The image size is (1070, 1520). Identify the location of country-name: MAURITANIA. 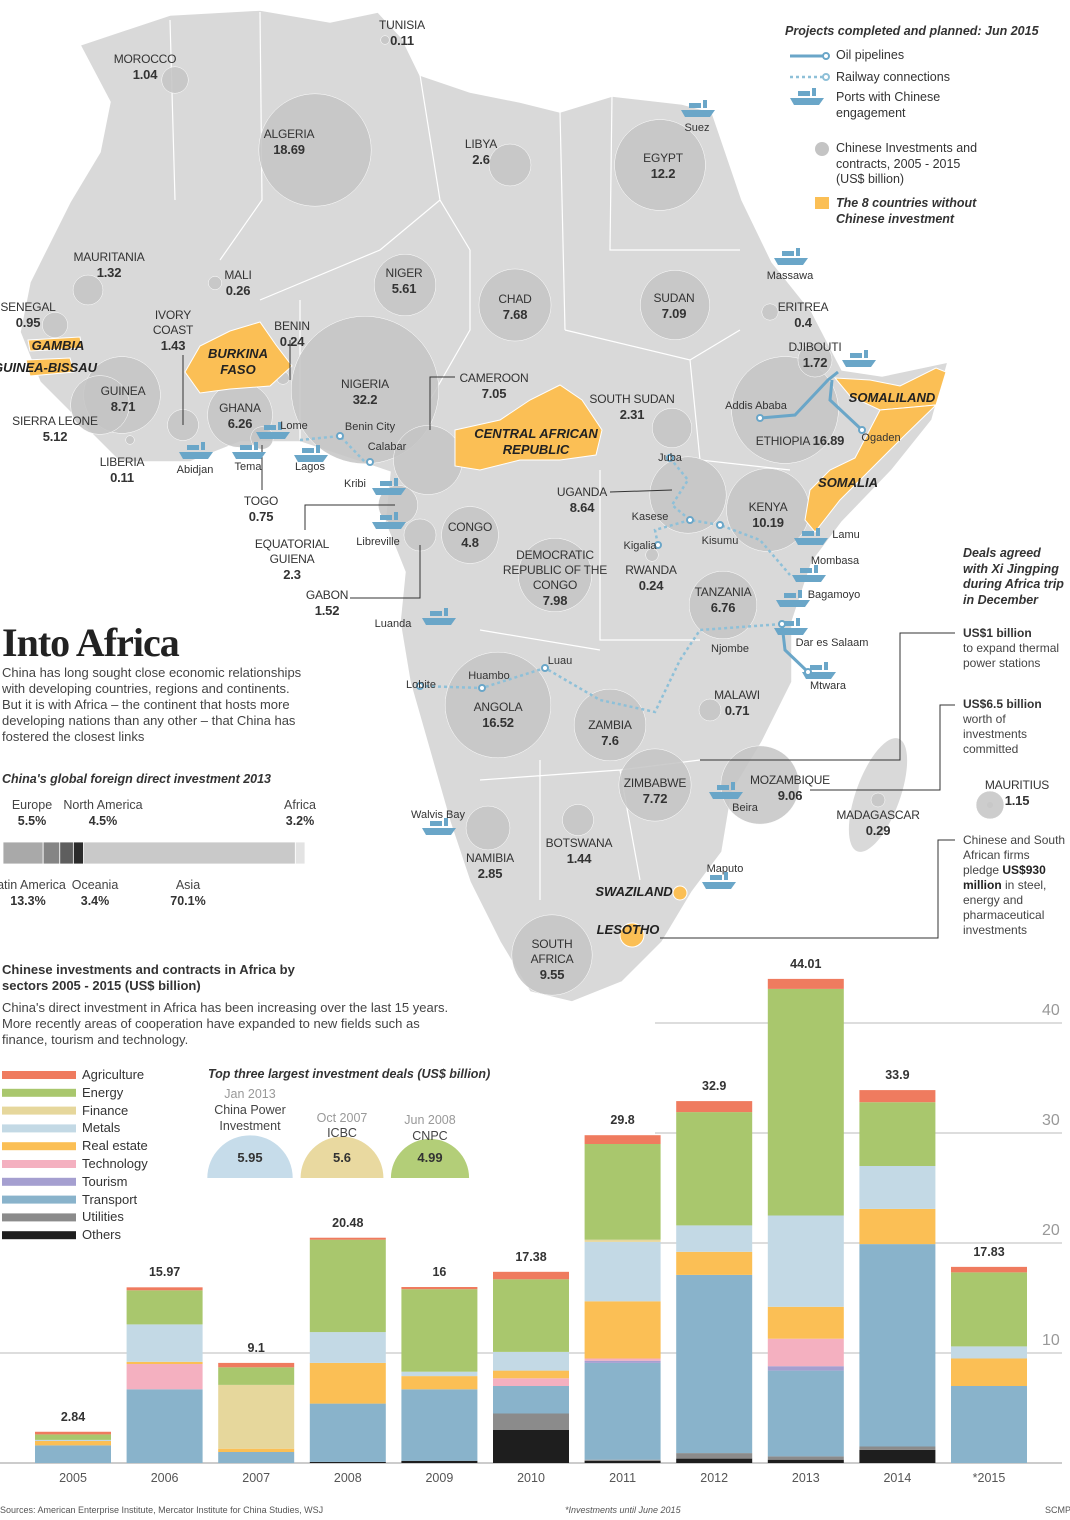
(109, 257).